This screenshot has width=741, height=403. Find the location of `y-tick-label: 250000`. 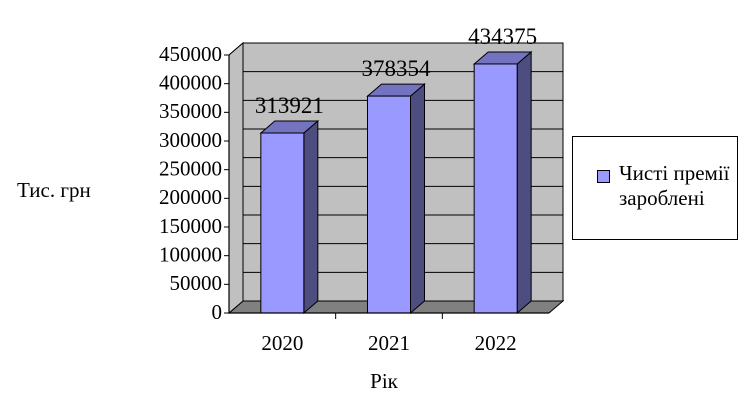

y-tick-label: 250000 is located at coordinates (190, 168).